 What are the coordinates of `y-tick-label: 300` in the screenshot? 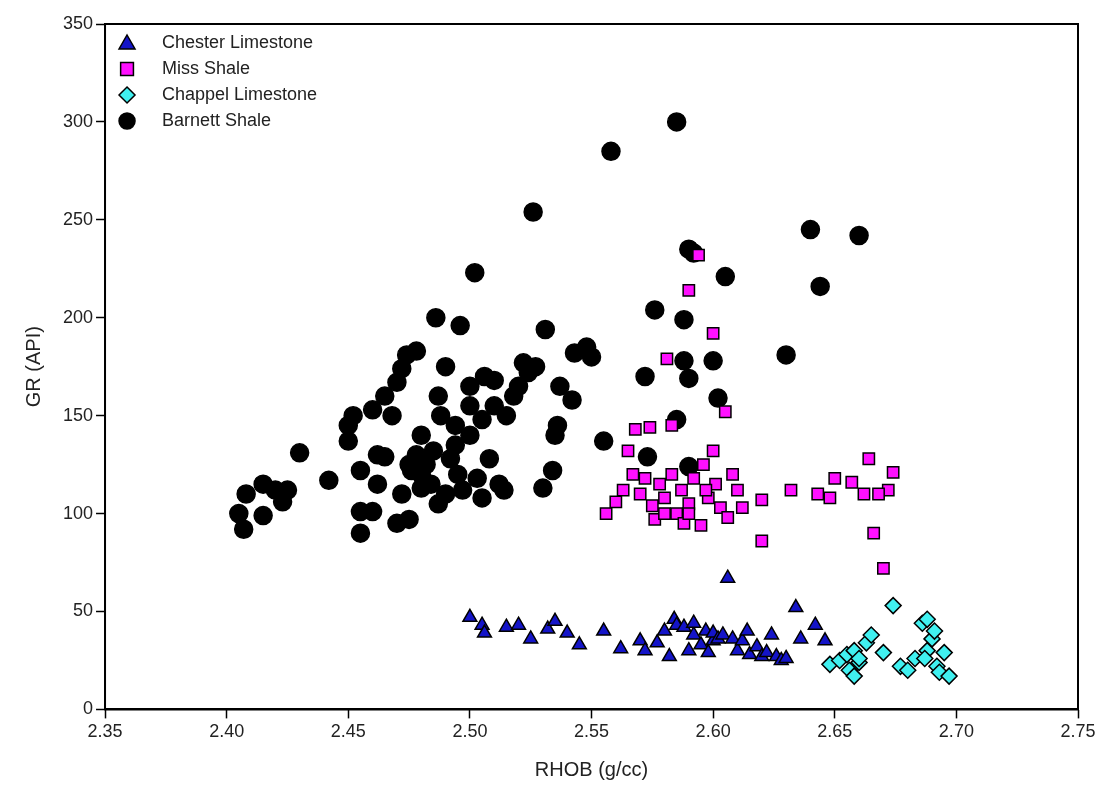 It's located at (78, 120).